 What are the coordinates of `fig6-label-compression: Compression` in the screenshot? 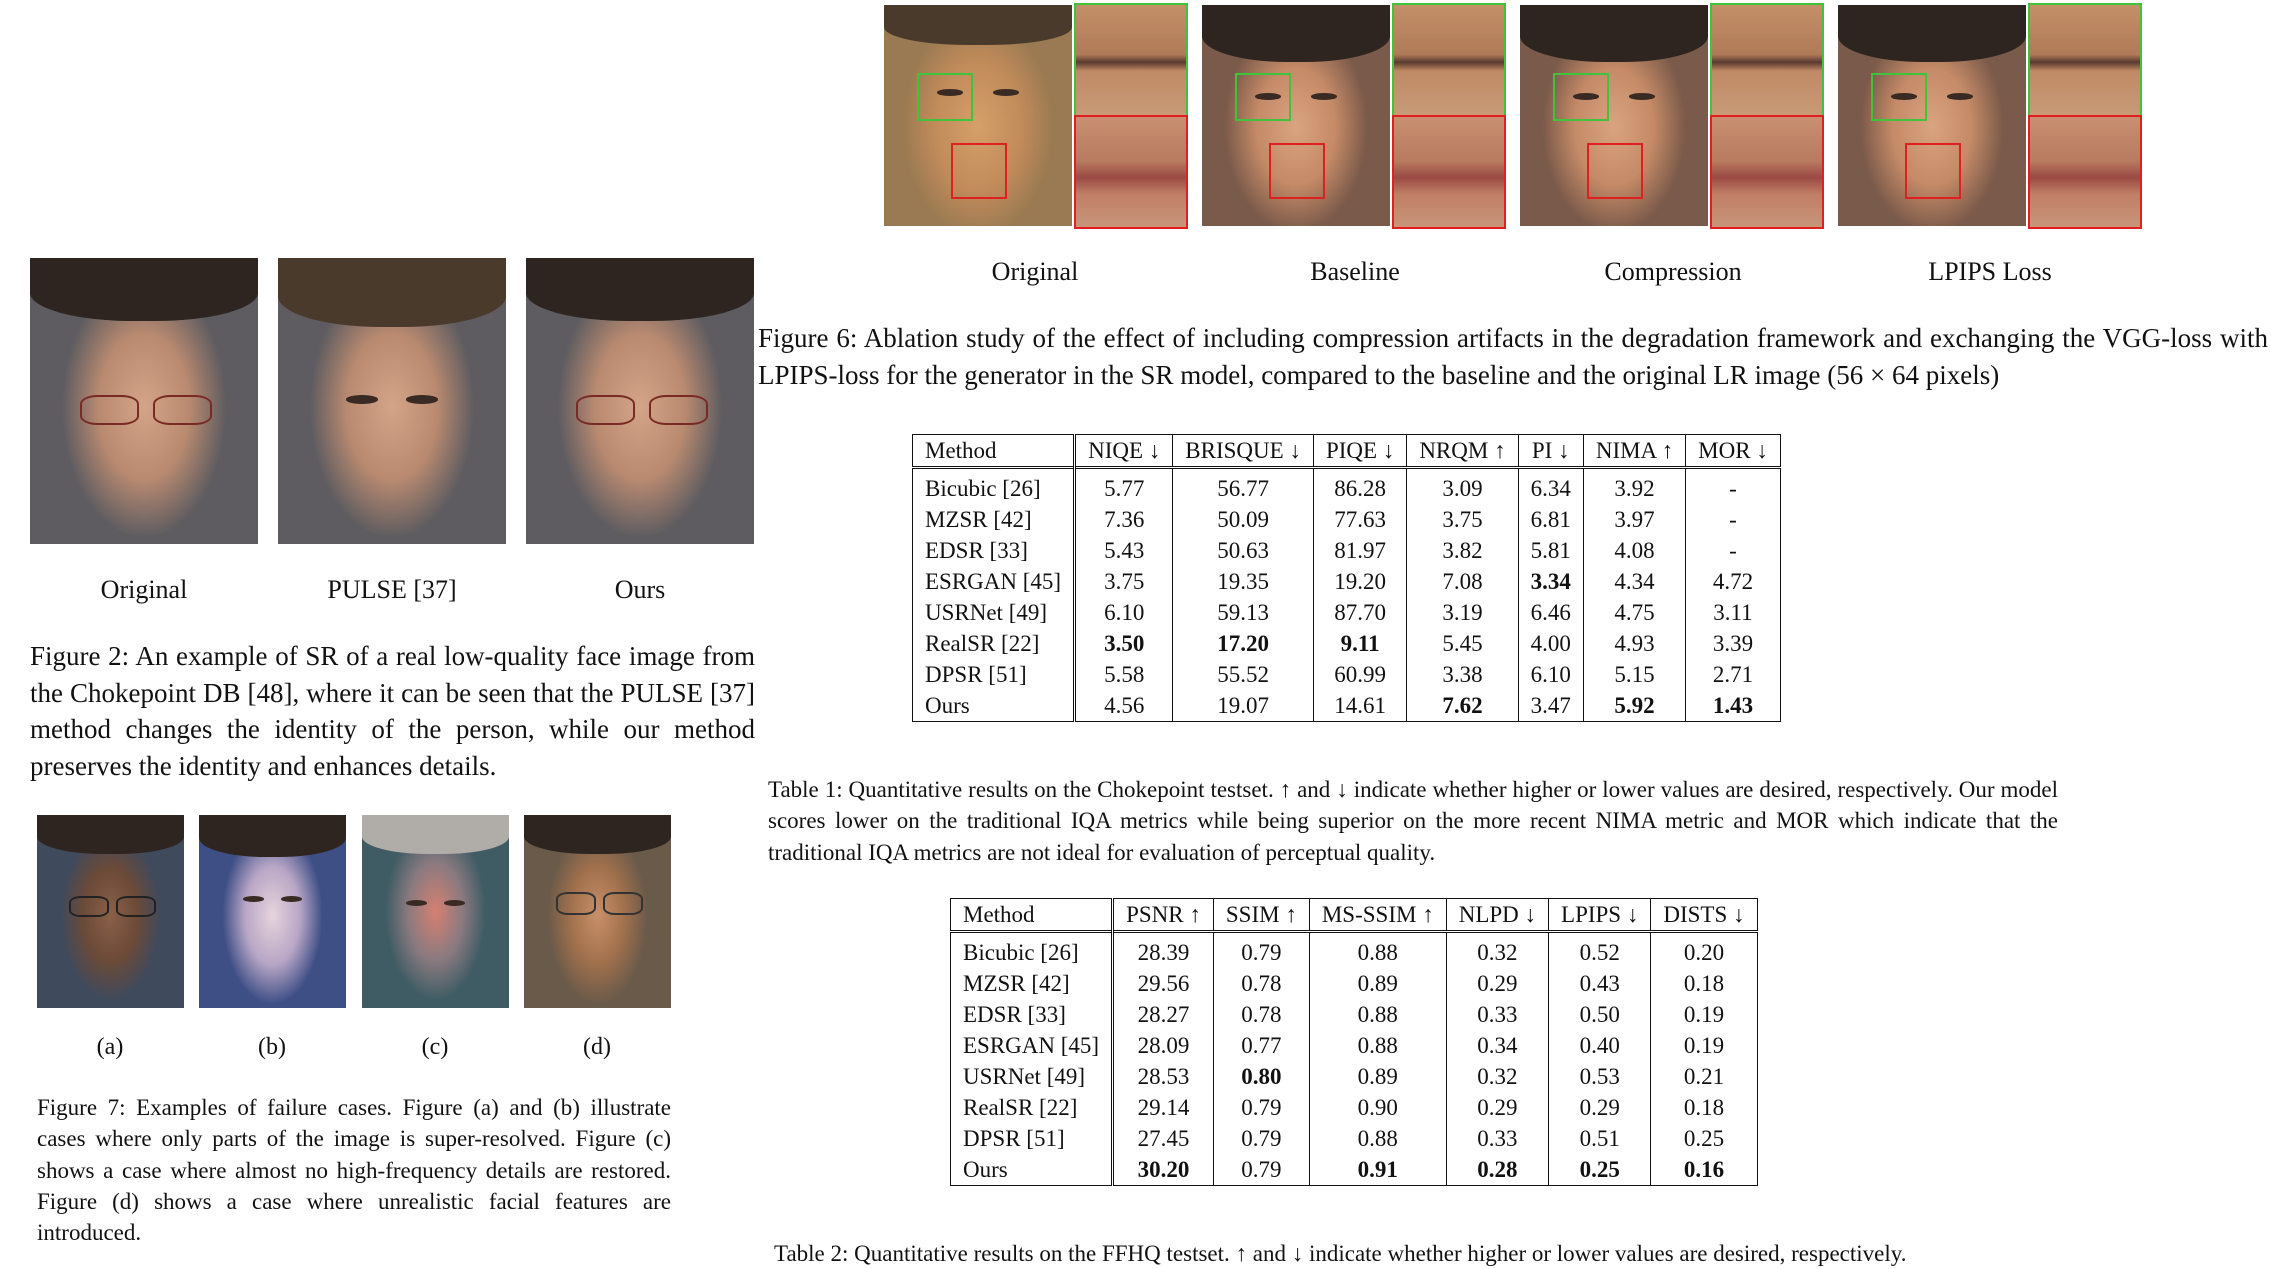 It's located at (1673, 271).